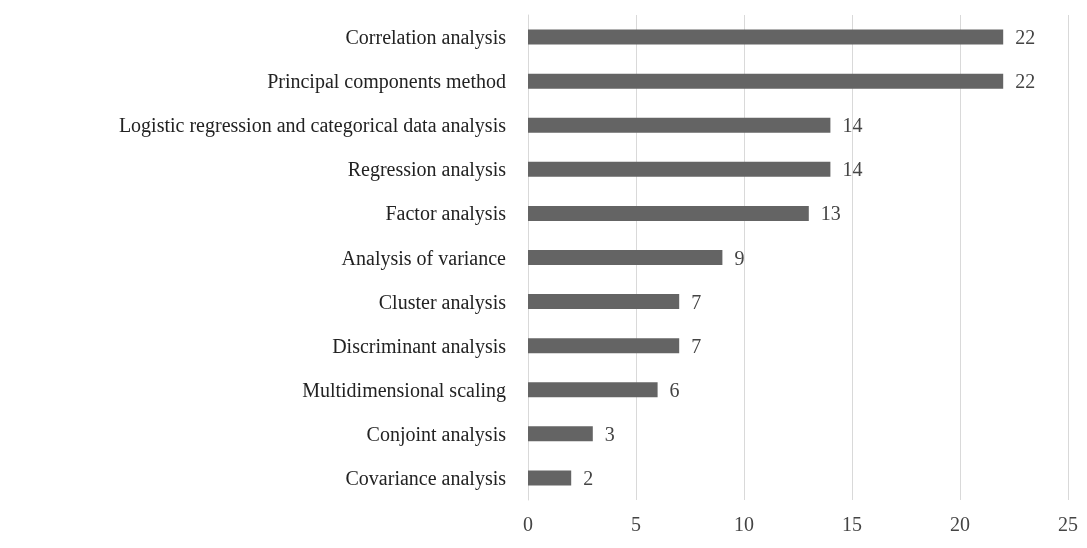  What do you see at coordinates (386, 82) in the screenshot?
I see `y-tick-label: Principal components method` at bounding box center [386, 82].